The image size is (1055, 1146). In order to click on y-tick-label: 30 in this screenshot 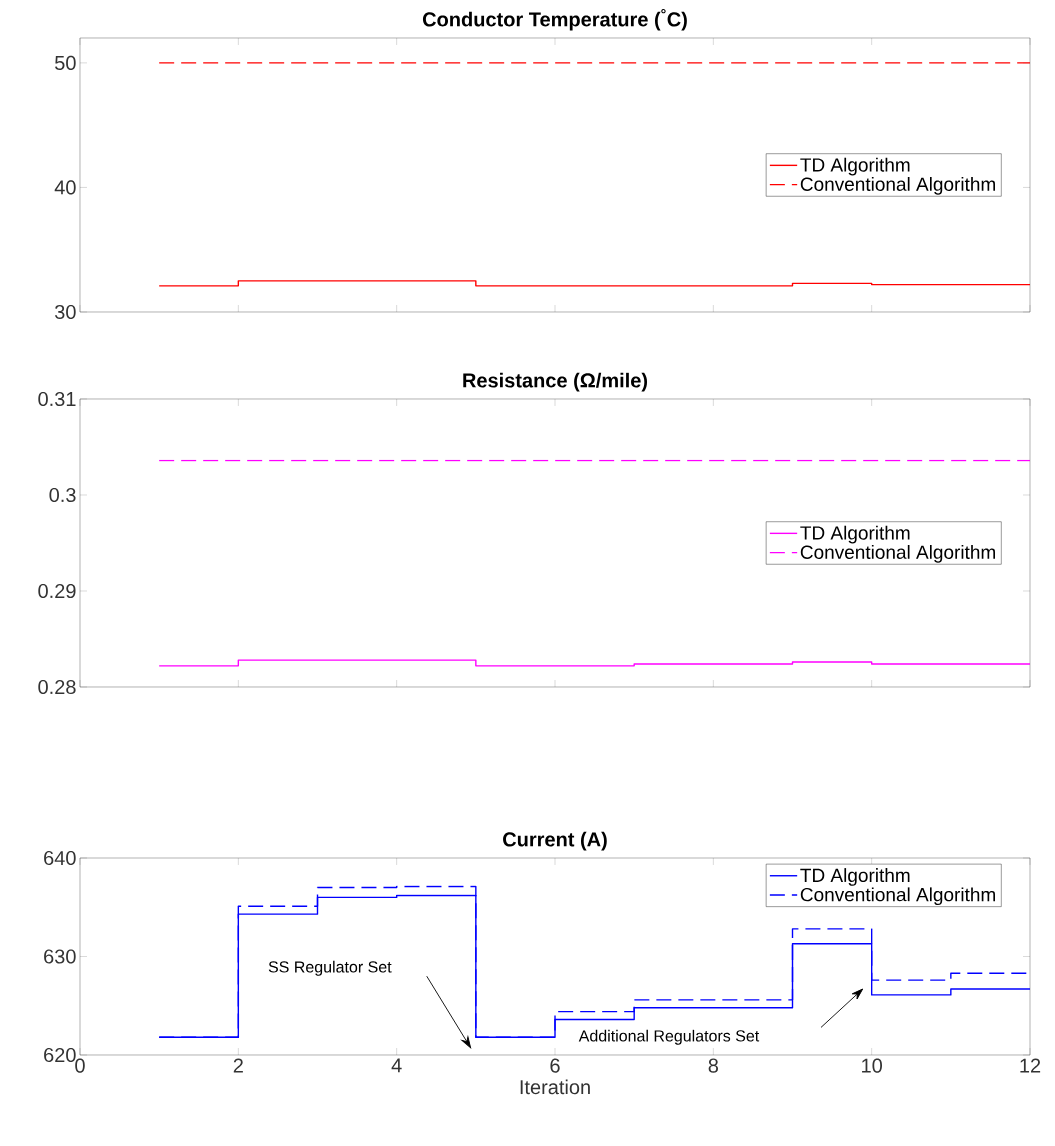, I will do `click(65, 312)`.